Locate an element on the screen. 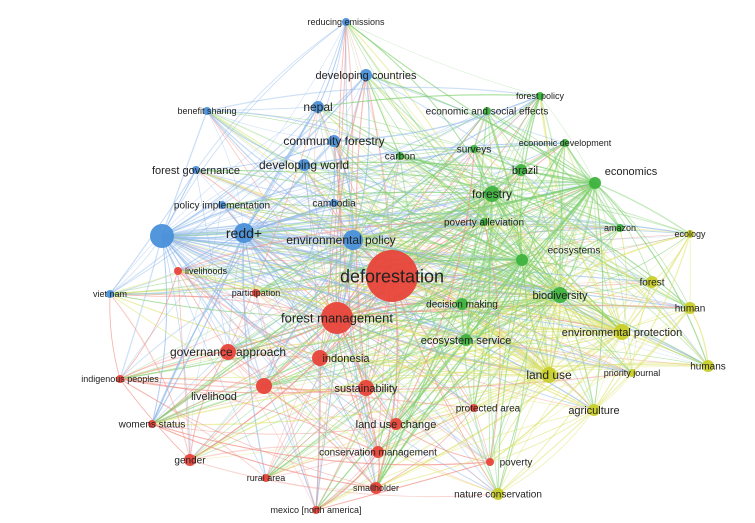 This screenshot has height=523, width=755. node-nature-conservation is located at coordinates (498, 494).